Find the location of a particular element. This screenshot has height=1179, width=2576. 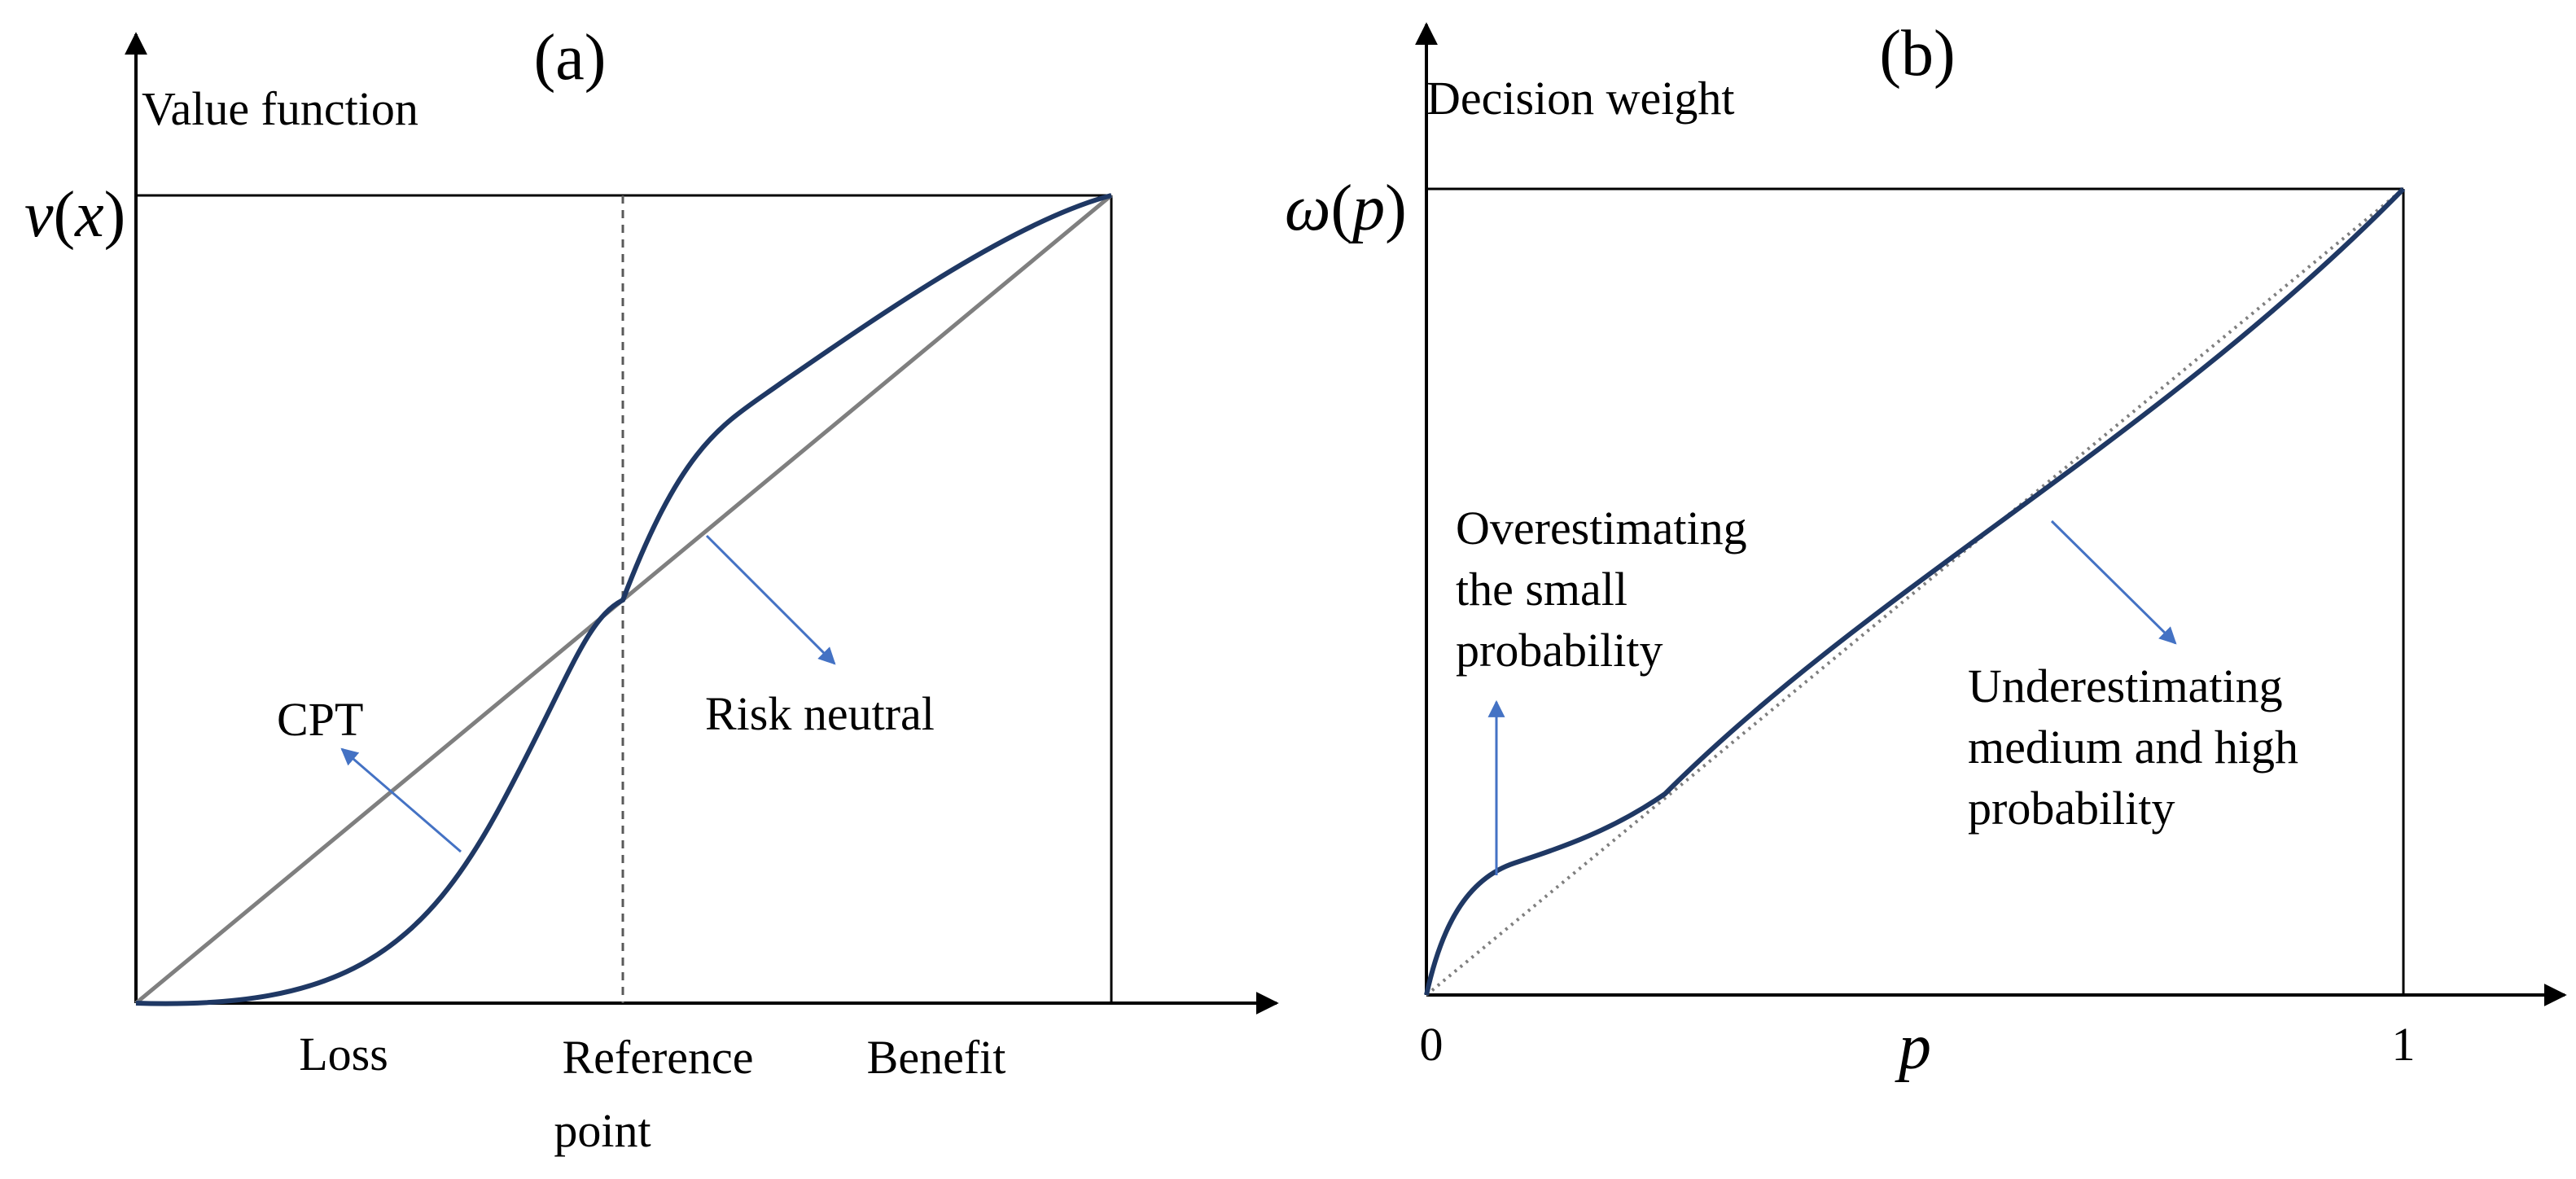

panel-b-title: (b) is located at coordinates (1917, 54).